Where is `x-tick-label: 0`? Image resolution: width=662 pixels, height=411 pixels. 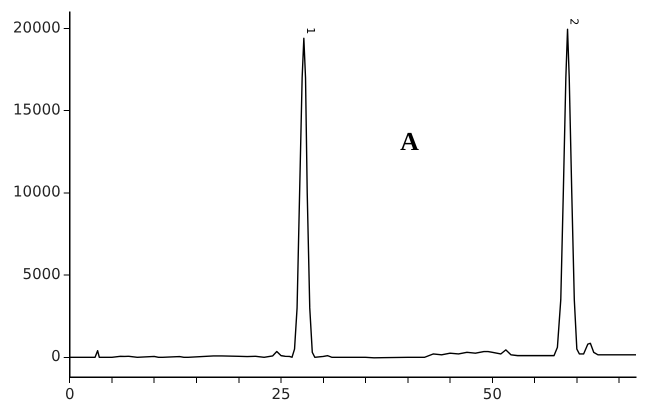
x-tick-label: 0 is located at coordinates (69, 393).